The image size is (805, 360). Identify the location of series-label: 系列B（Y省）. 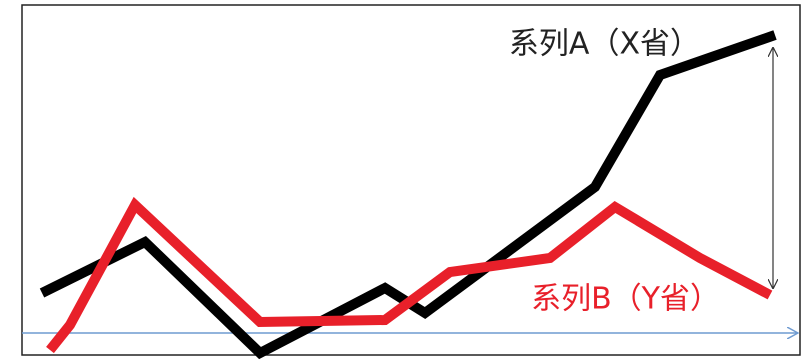
(625, 299).